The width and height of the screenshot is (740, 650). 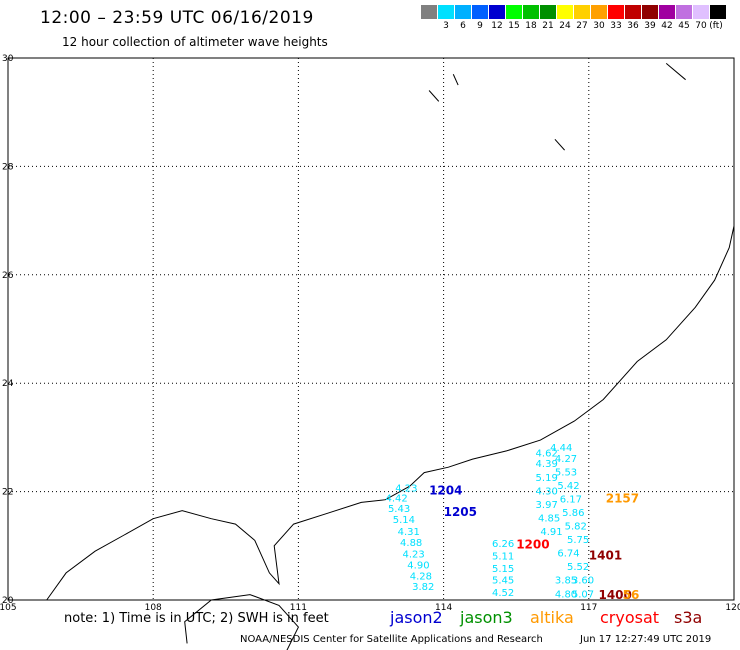 What do you see at coordinates (578, 540) in the screenshot?
I see `wave-height-value: 5.75` at bounding box center [578, 540].